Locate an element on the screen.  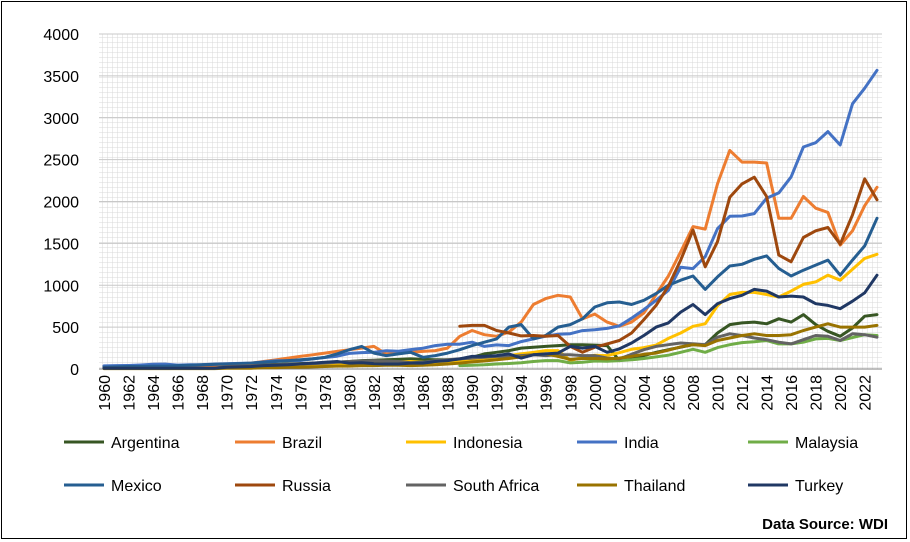
x-tick-label: 2018 is located at coordinates (817, 393).